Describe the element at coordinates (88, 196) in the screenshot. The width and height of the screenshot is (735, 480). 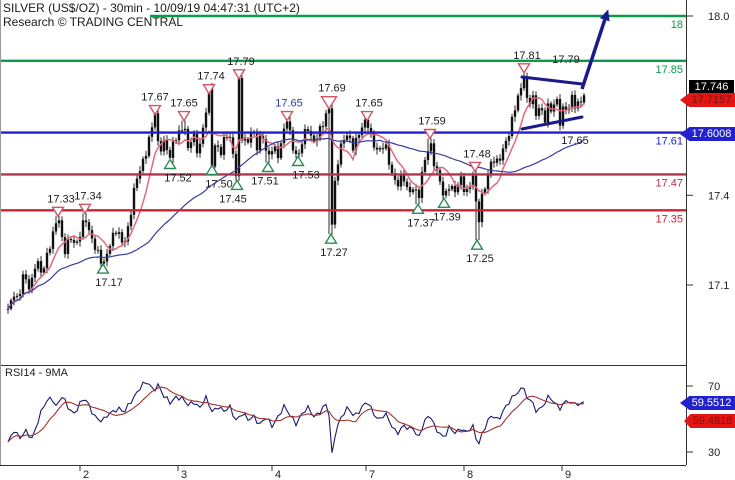
I see `pivot-label: 17.34` at that location.